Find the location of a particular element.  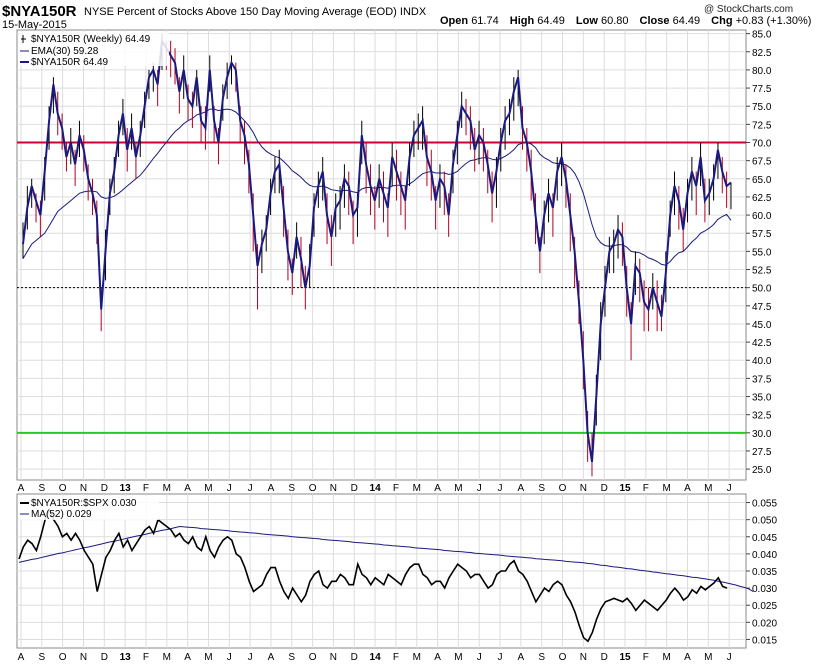

ratio-x-tick-label: S is located at coordinates (41, 657).